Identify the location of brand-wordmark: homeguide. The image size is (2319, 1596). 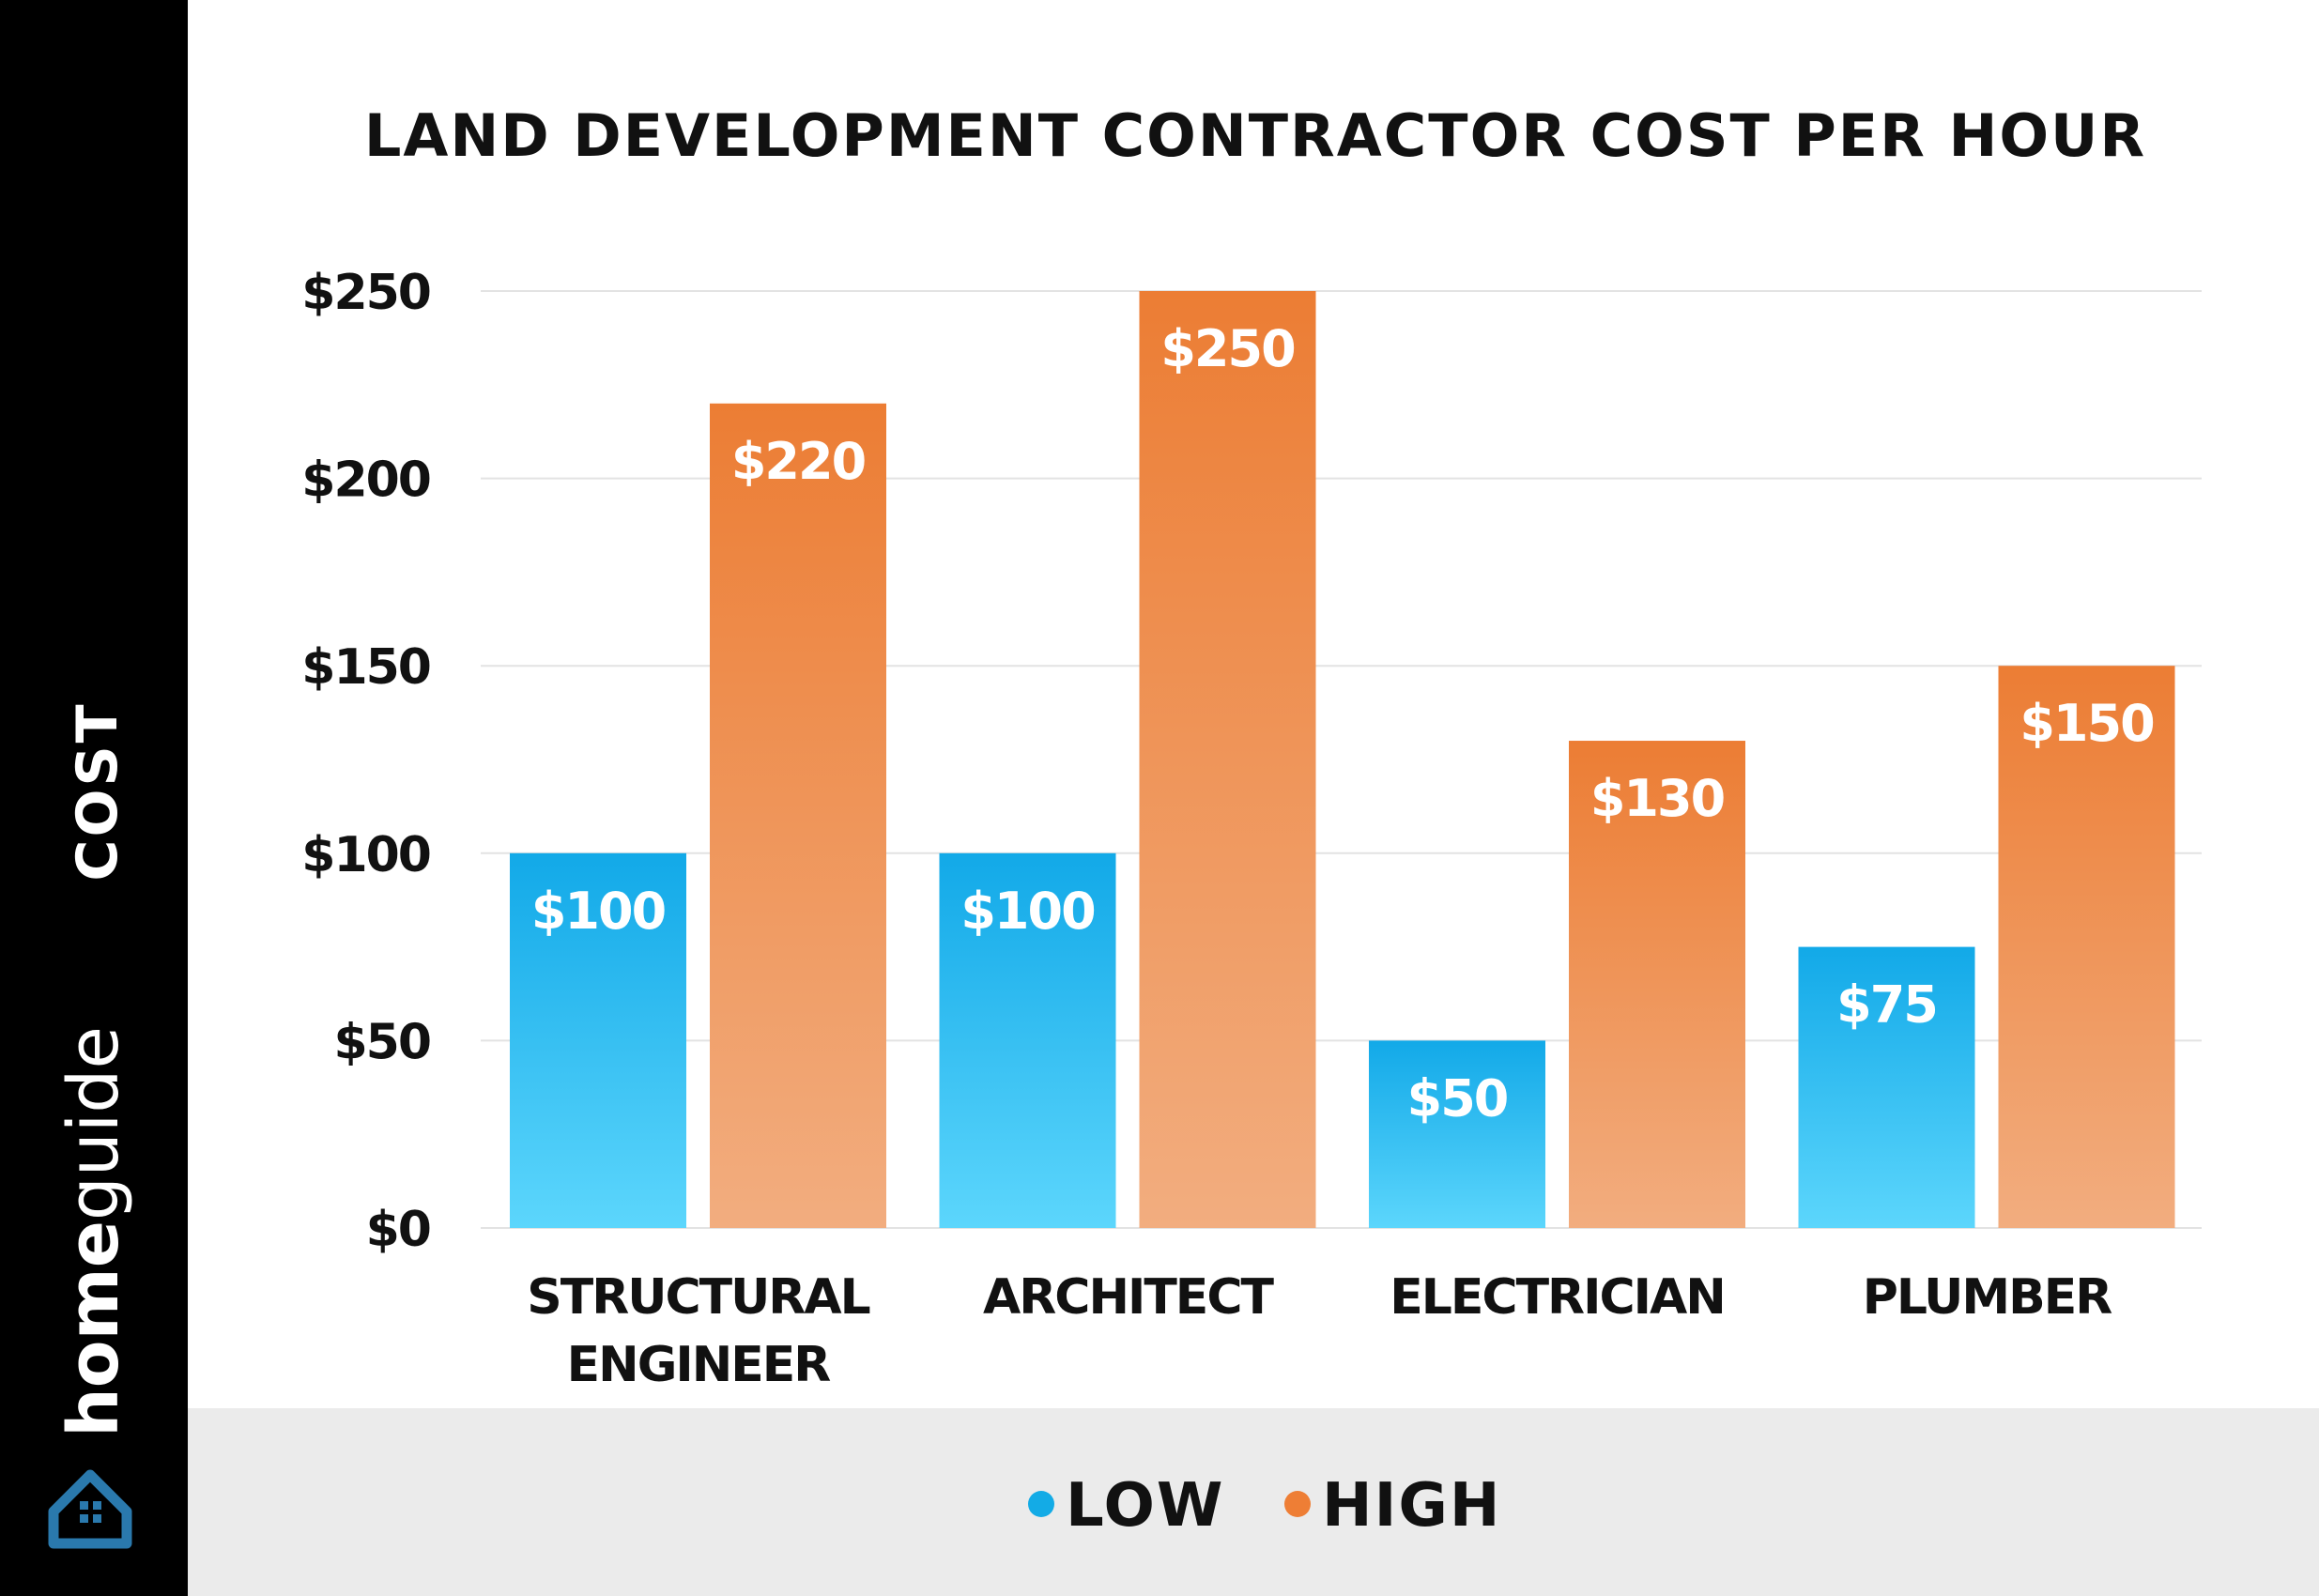
(94, 1231).